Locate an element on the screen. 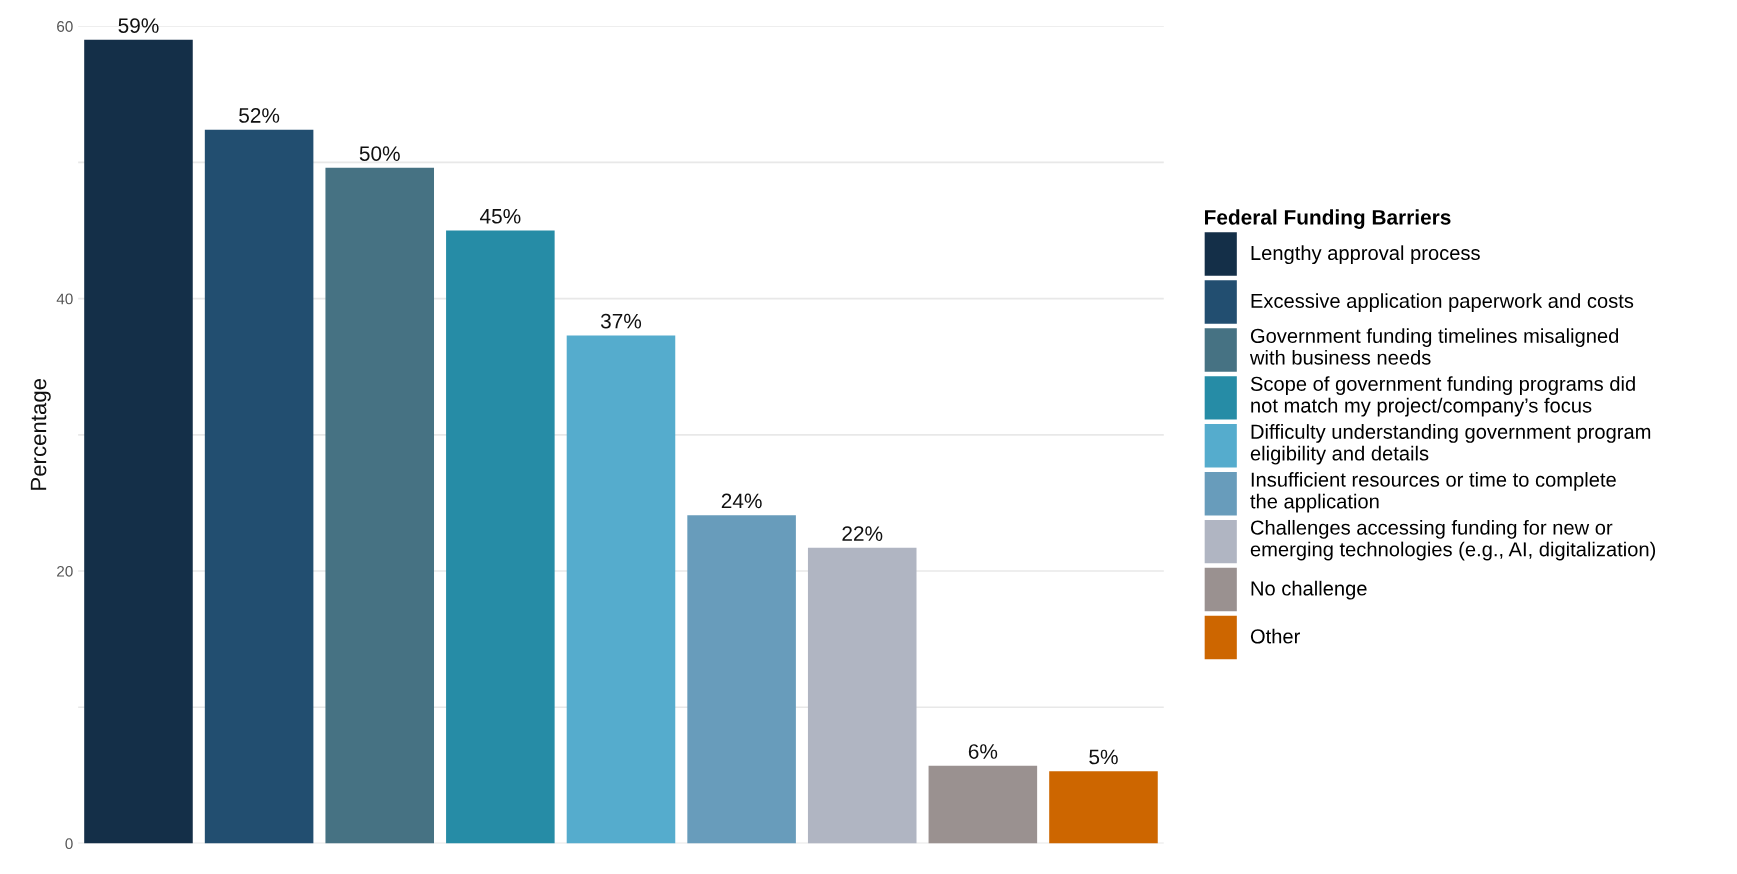 This screenshot has width=1737, height=874. data-label: 24% is located at coordinates (741, 501).